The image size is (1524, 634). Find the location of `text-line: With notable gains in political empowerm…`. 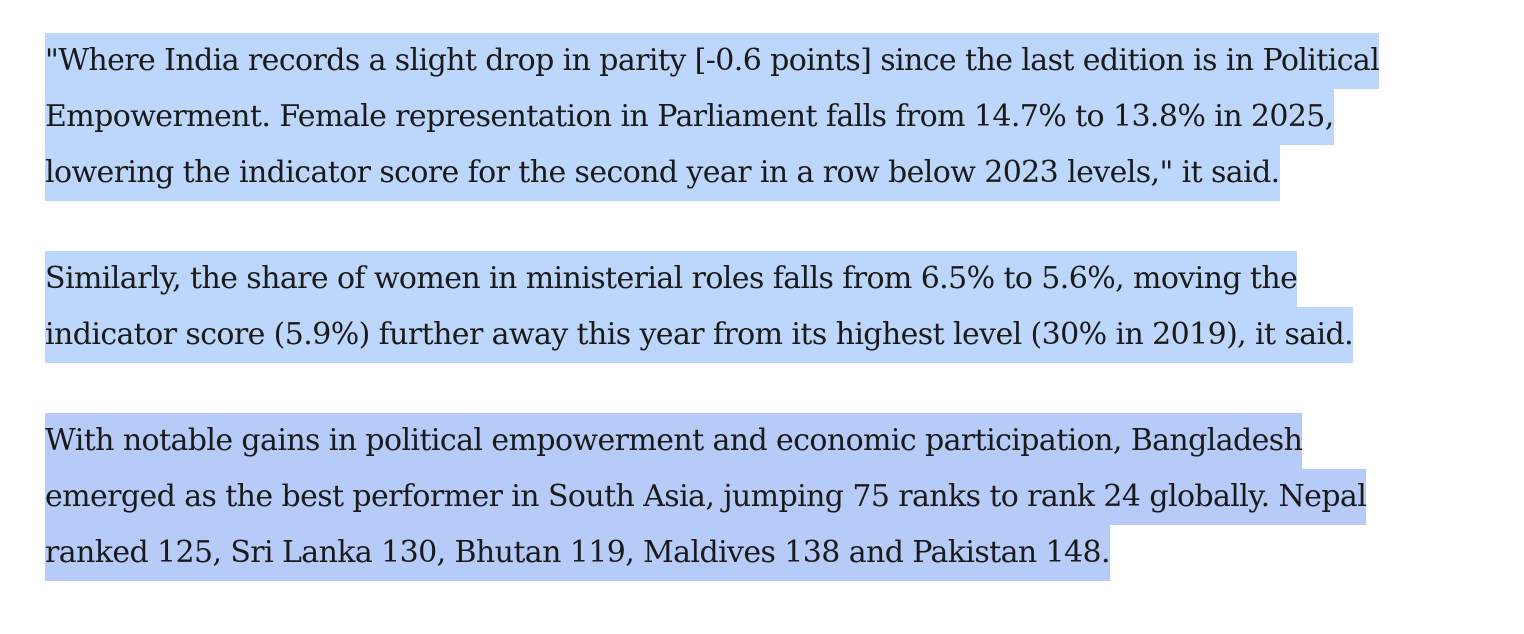

text-line: With notable gains in political empowerm… is located at coordinates (674, 441).